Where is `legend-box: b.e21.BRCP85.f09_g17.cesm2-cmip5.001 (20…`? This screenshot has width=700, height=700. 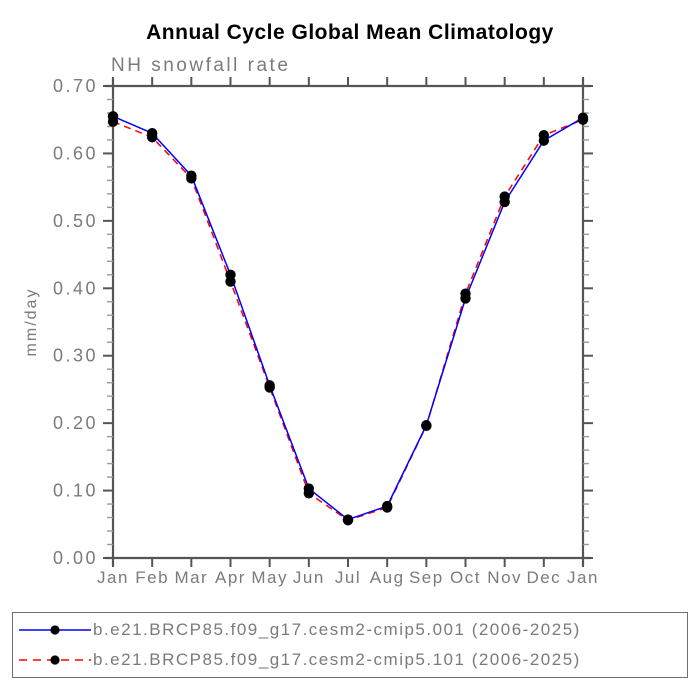 legend-box: b.e21.BRCP85.f09_g17.cesm2-cmip5.001 (20… is located at coordinates (350, 645).